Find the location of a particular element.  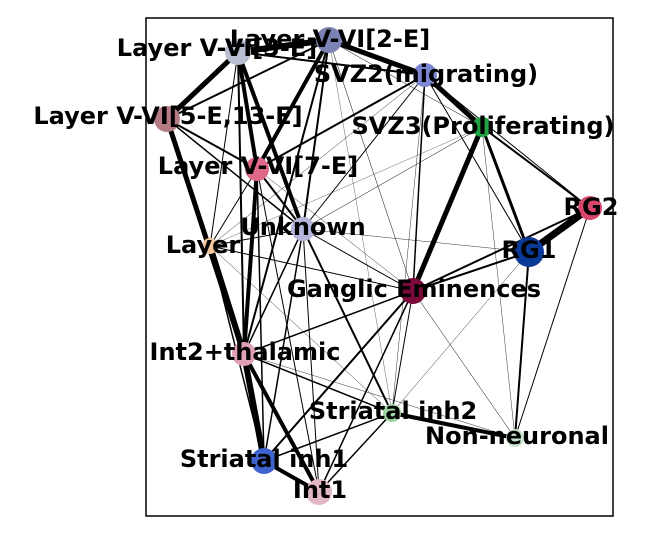

edge-layer-ganglic is located at coordinates (311, 268).